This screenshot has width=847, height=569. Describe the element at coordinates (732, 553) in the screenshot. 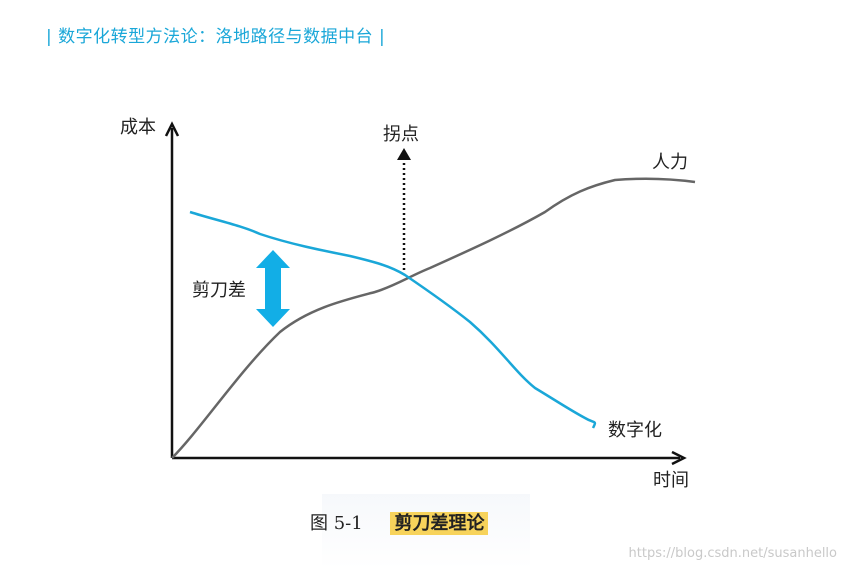

I see `source-watermark: https://blog.csdn.net/susanhello` at that location.